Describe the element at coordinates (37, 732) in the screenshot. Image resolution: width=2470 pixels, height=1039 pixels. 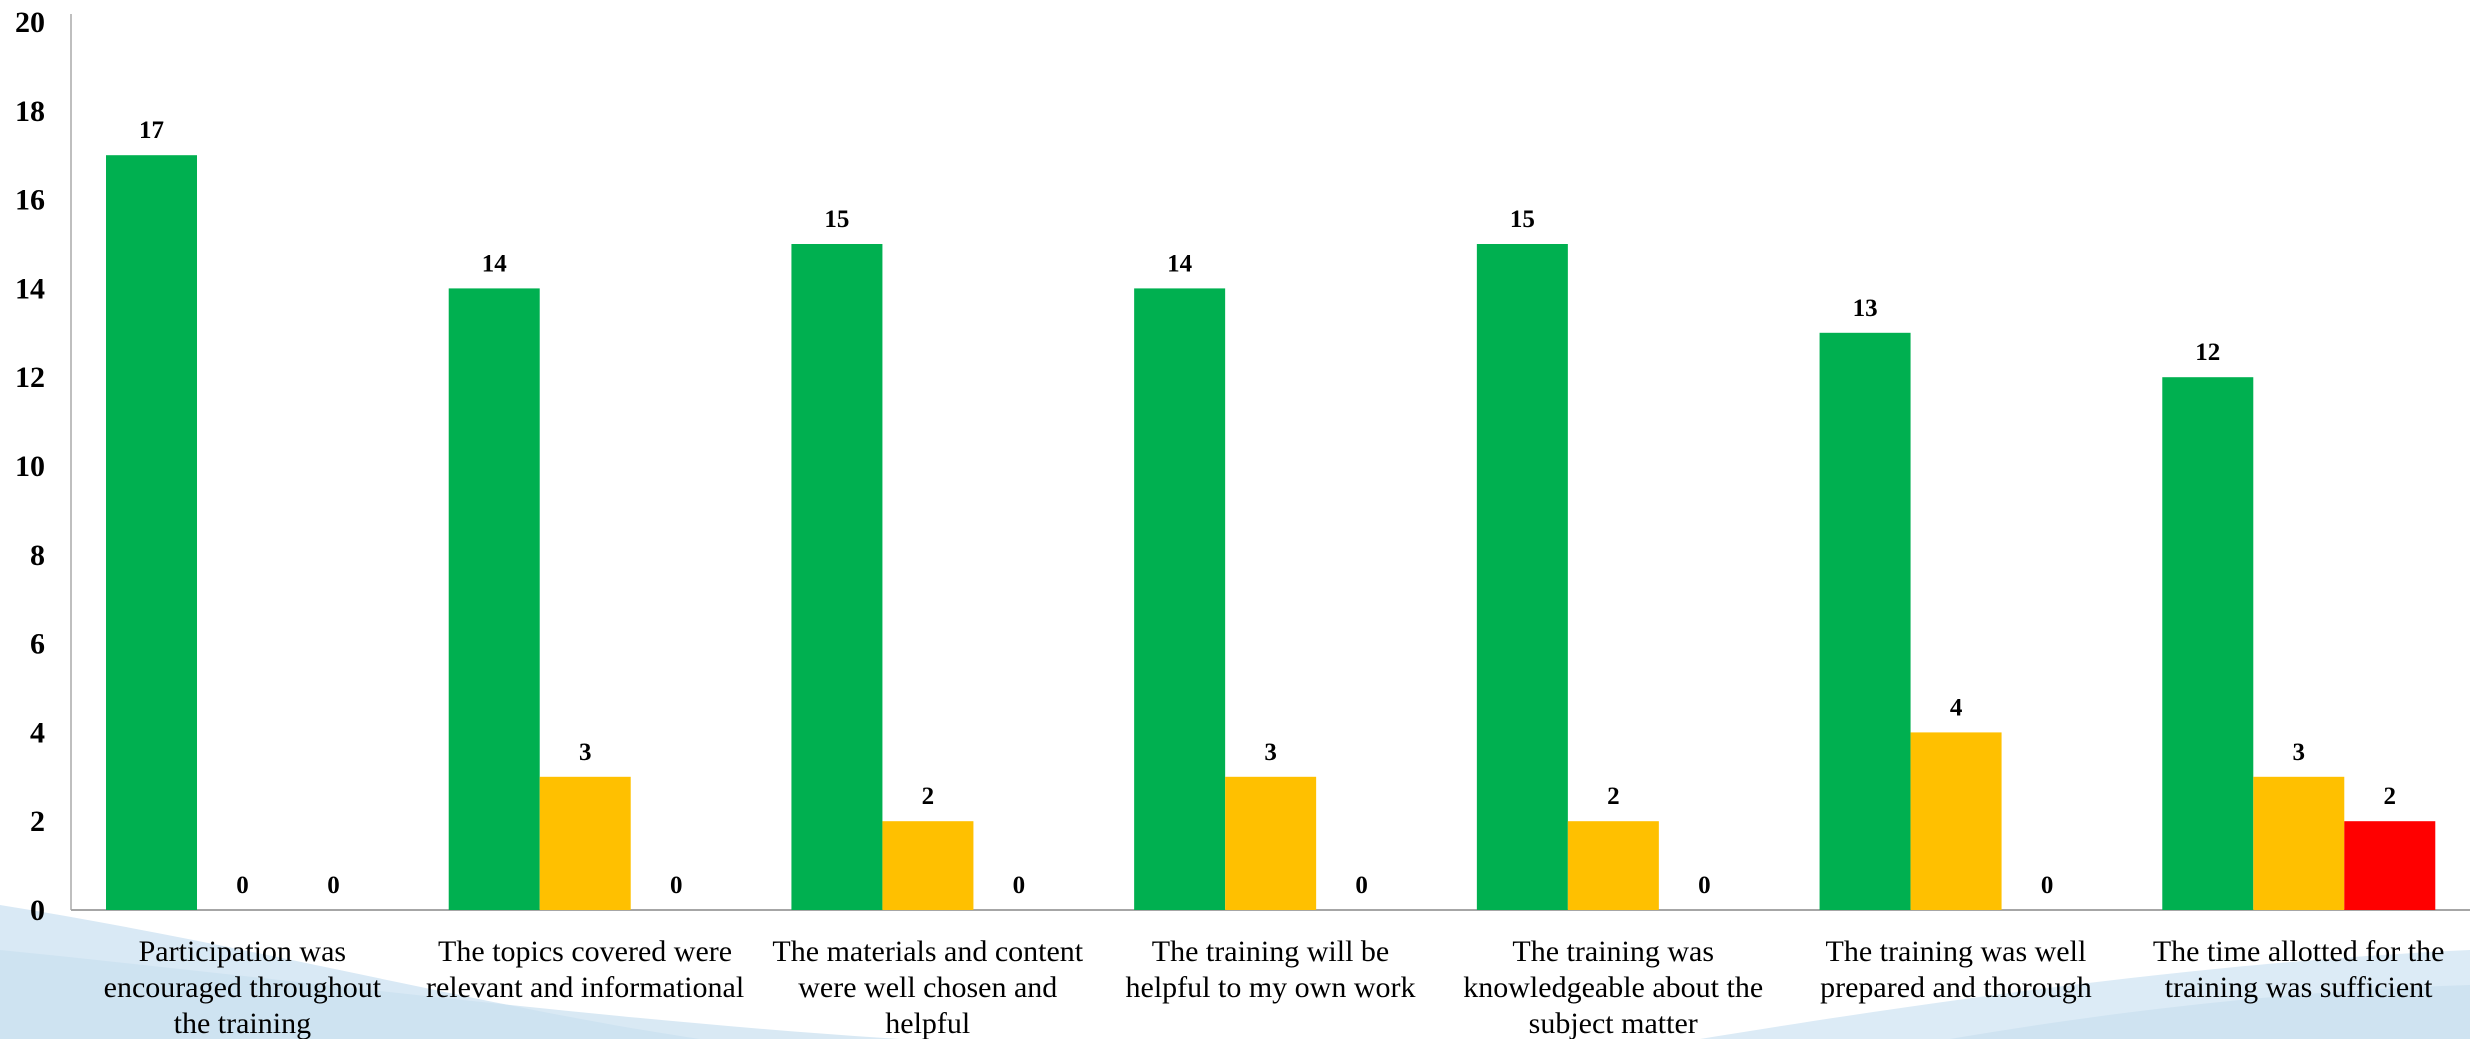
I see `y-tick-label: 4` at that location.